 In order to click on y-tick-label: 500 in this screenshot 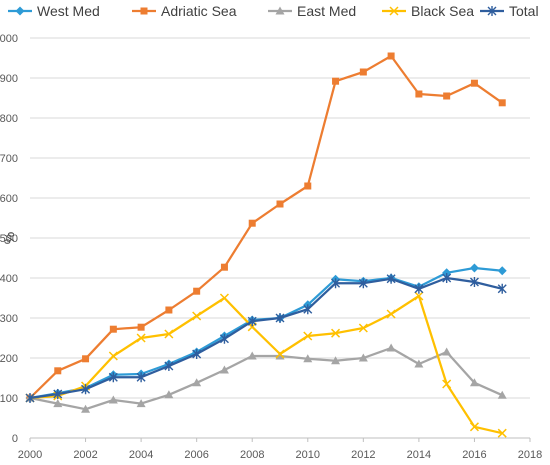, I will do `click(9, 239)`.